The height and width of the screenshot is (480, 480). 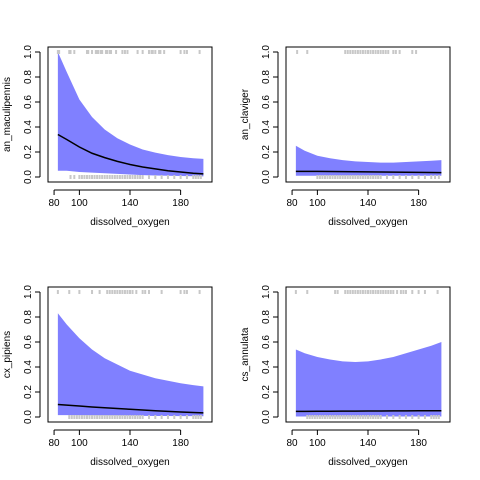 What do you see at coordinates (245, 354) in the screenshot?
I see `y-axis-title: cs_annulata` at bounding box center [245, 354].